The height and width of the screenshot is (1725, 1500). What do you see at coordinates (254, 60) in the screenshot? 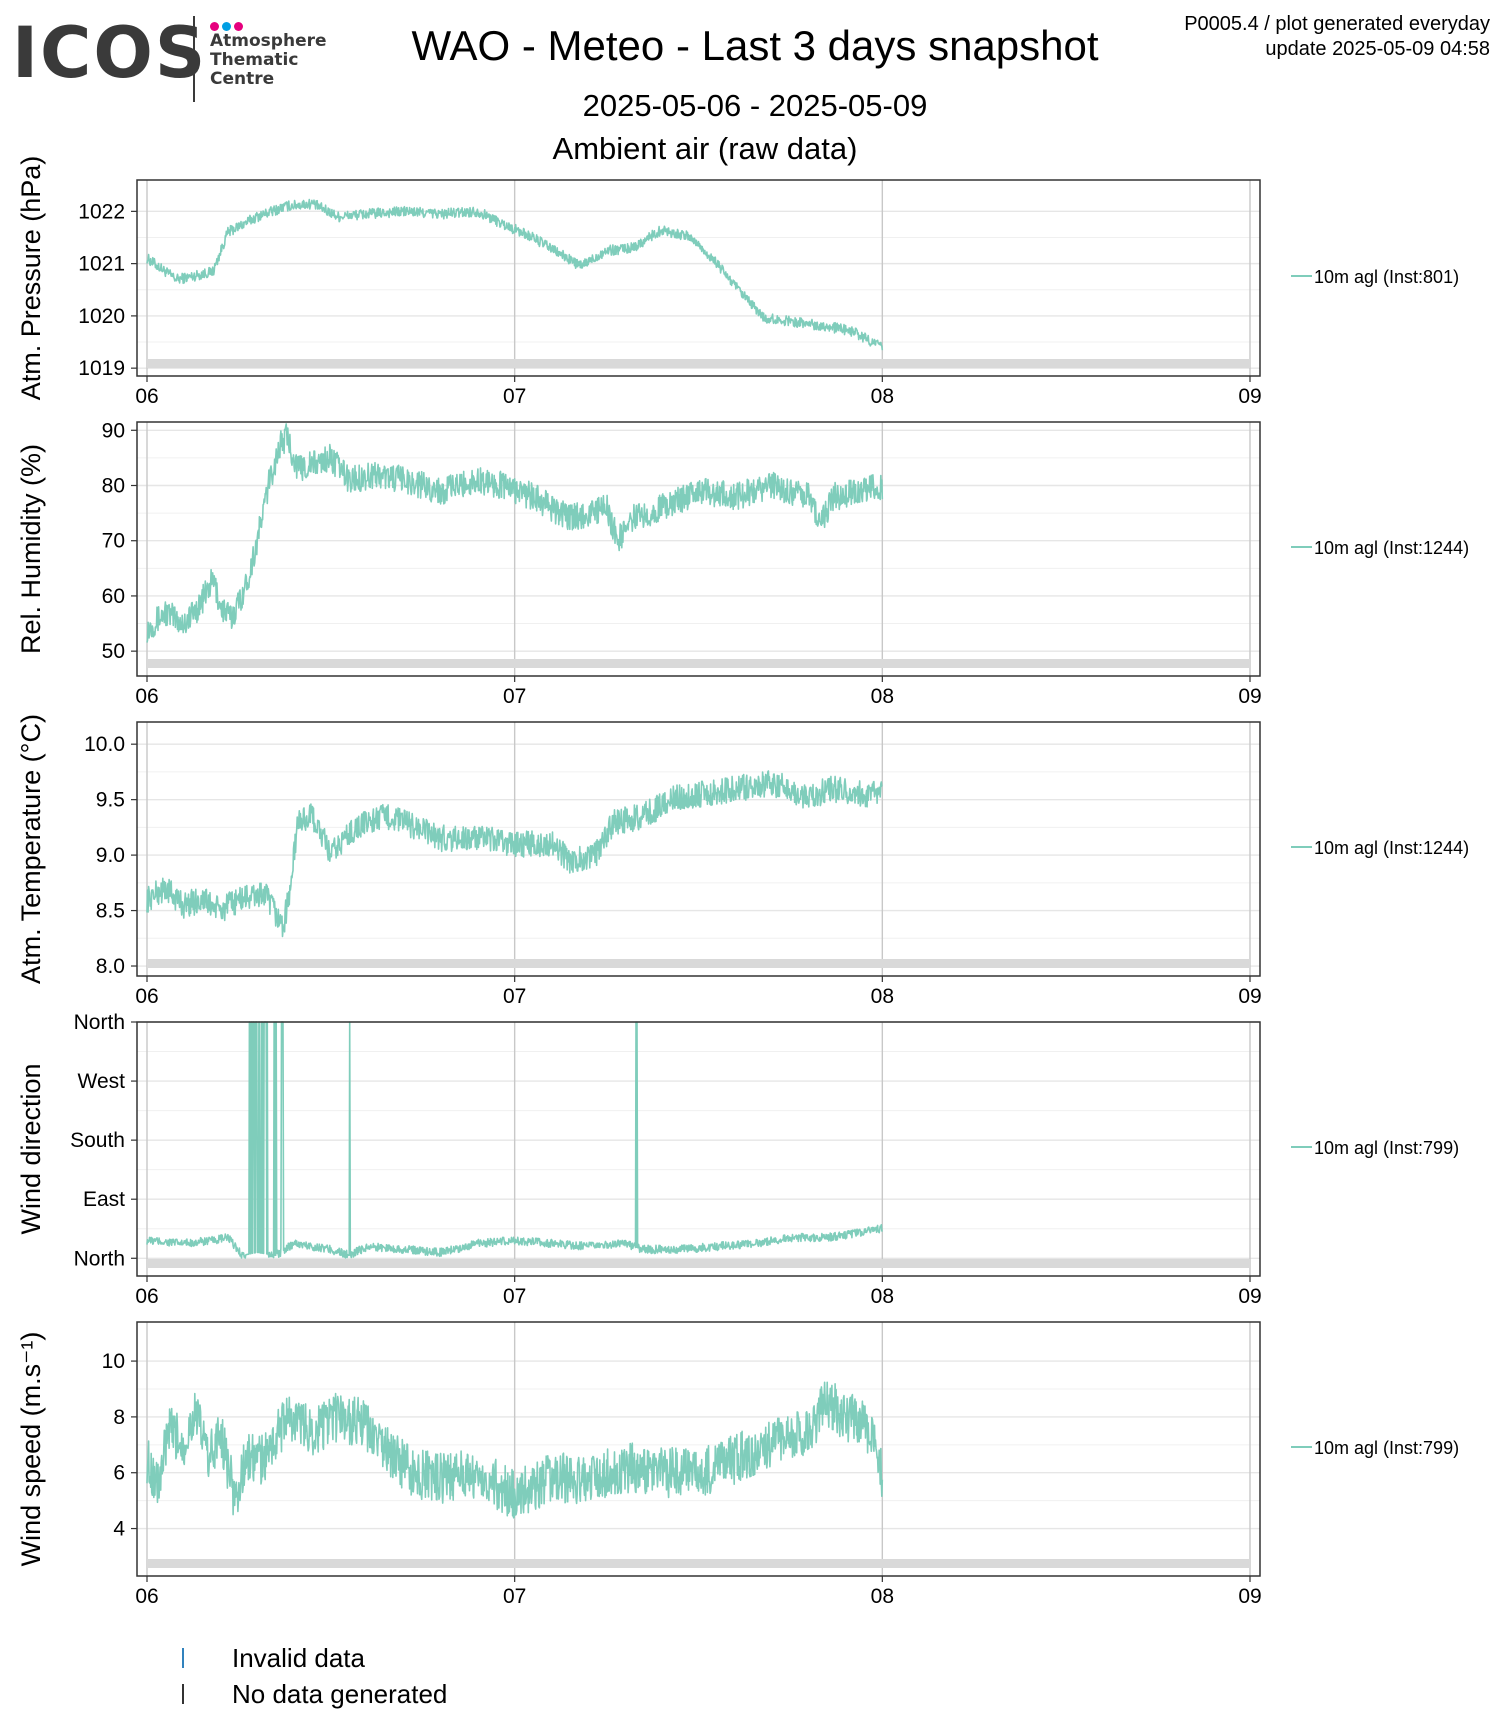
I see `logo-sub-line: Thematic` at bounding box center [254, 60].